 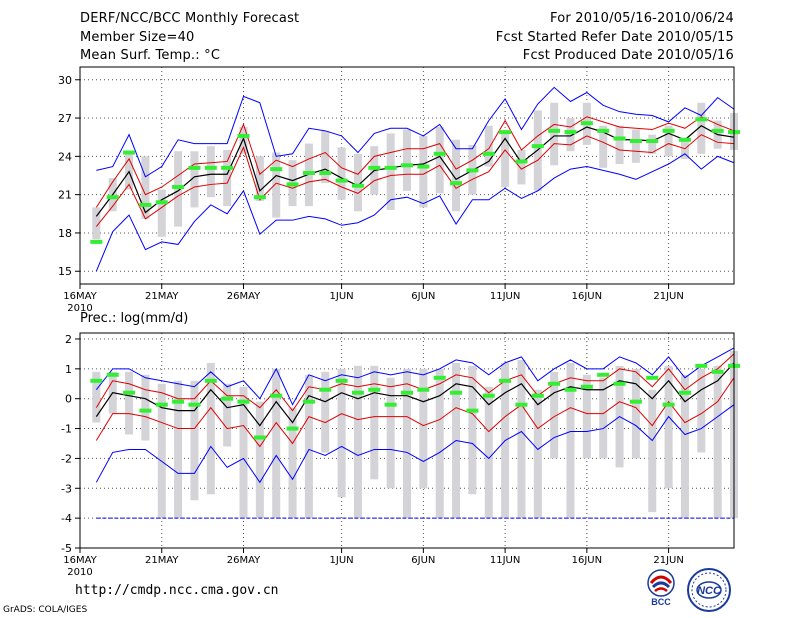 What do you see at coordinates (79, 572) in the screenshot?
I see `prec-xtick-sublabel: 2010` at bounding box center [79, 572].